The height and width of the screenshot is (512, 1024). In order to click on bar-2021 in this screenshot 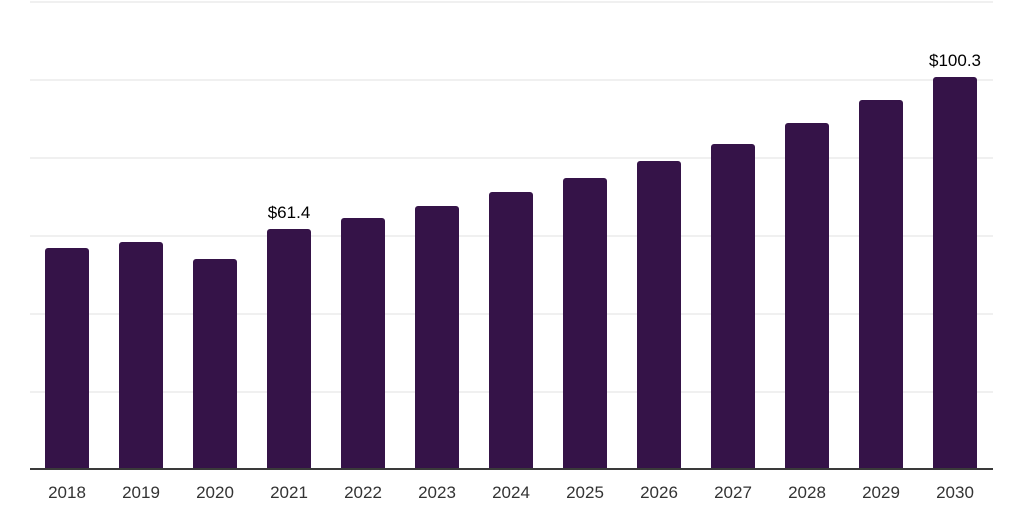, I will do `click(289, 348)`.